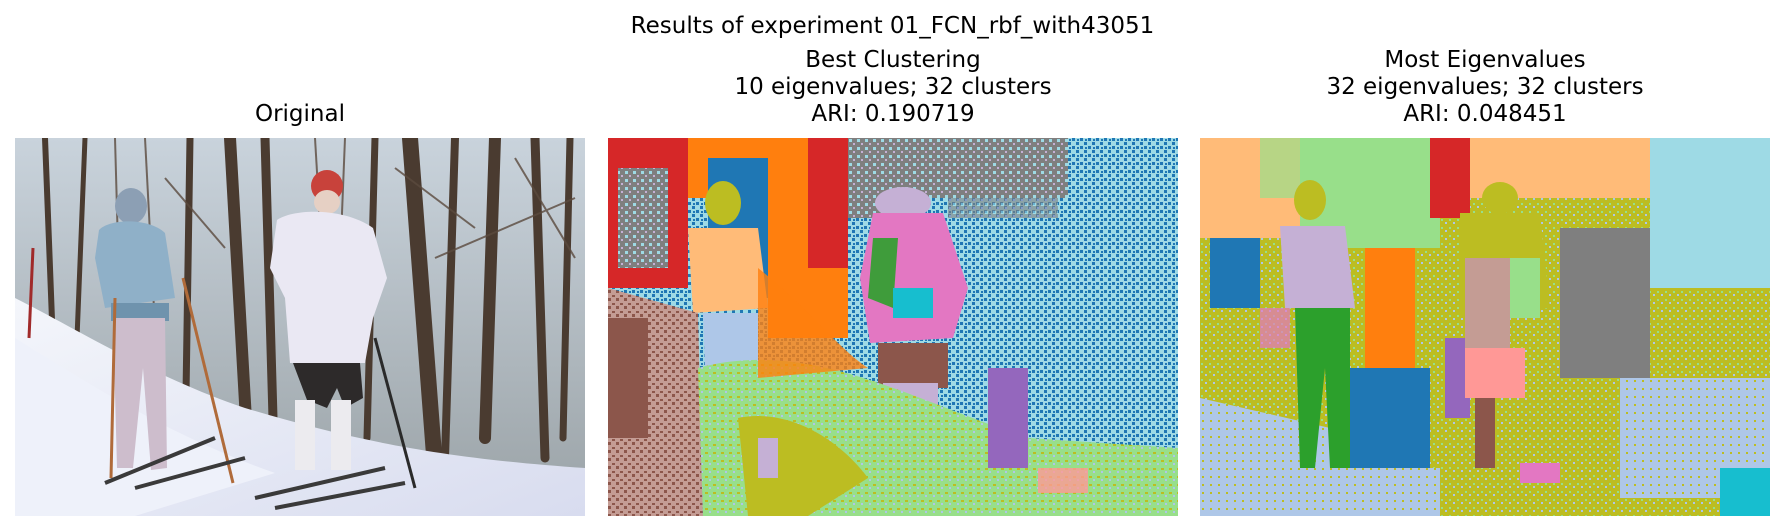 This screenshot has width=1785, height=532. I want to click on panel-title-line-3: ARI: 0.048451, so click(1485, 114).